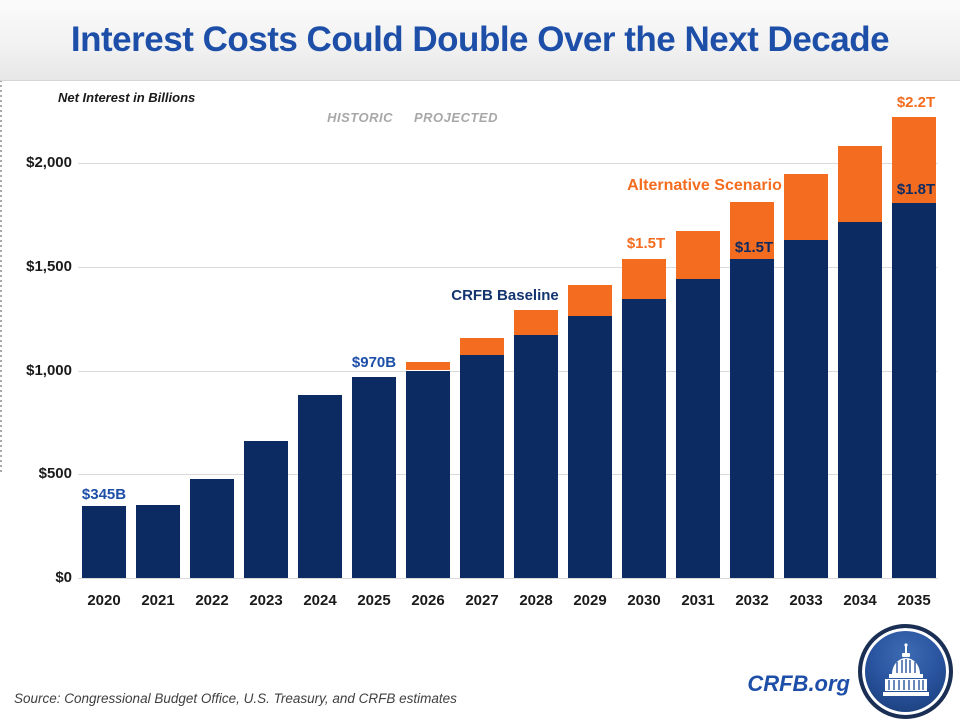 The image size is (960, 720). Describe the element at coordinates (212, 600) in the screenshot. I see `x-axis-label-2022: 2022` at that location.